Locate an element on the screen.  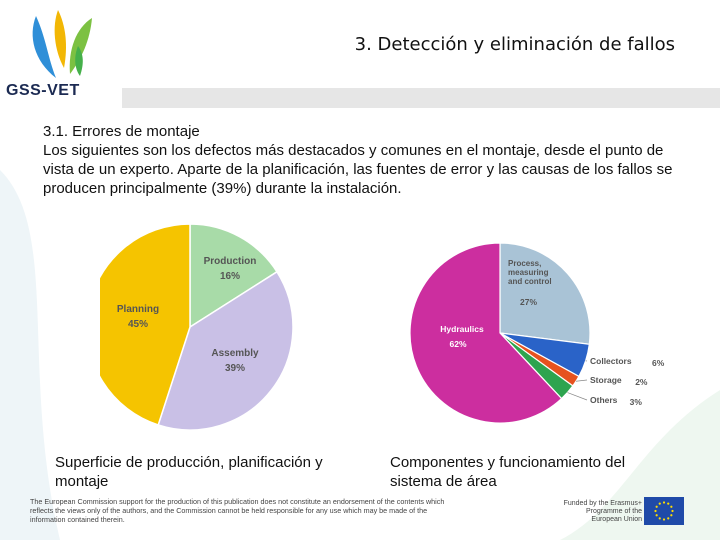
pie-slice-hydraulics is located at coordinates (486, 333).